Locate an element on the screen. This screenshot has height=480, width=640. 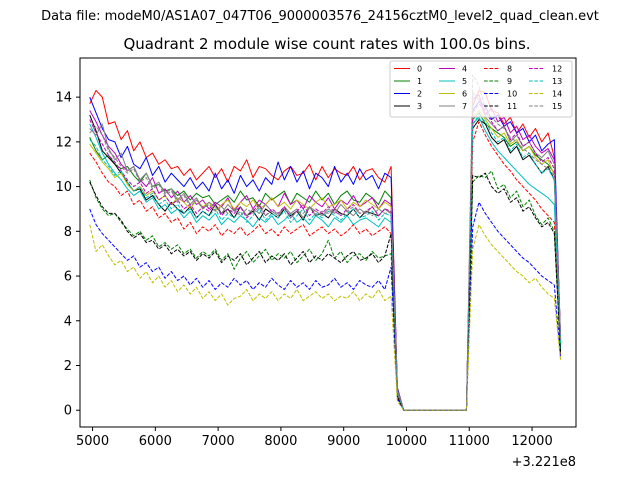
y-axis: 0 2 4 6 8 10 12 14 is located at coordinates (67, 255).